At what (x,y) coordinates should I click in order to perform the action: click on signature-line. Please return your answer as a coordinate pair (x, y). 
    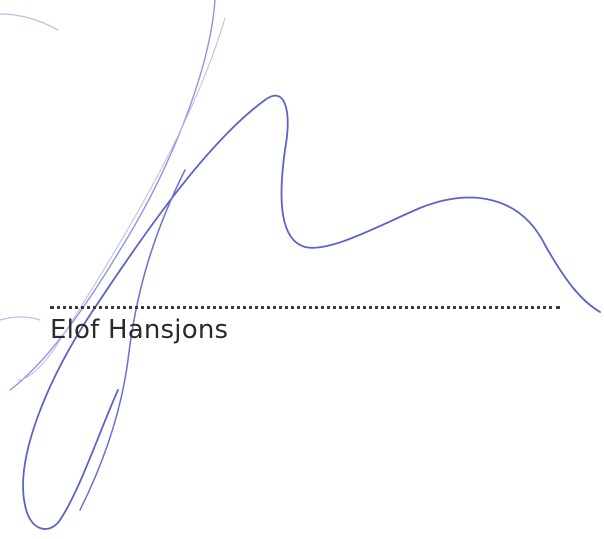
    Looking at the image, I should click on (305, 307).